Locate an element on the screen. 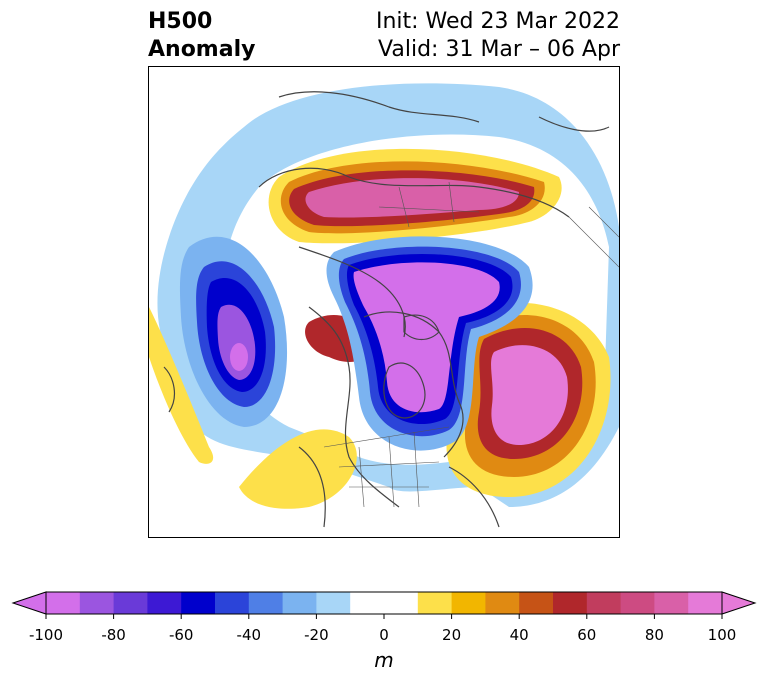  title-line-1: H500 is located at coordinates (180, 21).